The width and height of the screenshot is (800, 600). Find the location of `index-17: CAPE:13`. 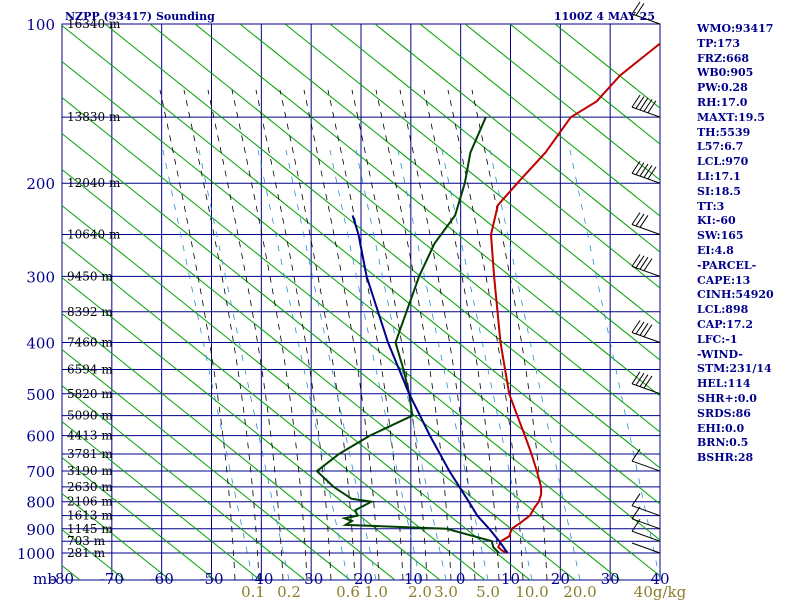

index-17: CAPE:13 is located at coordinates (724, 280).